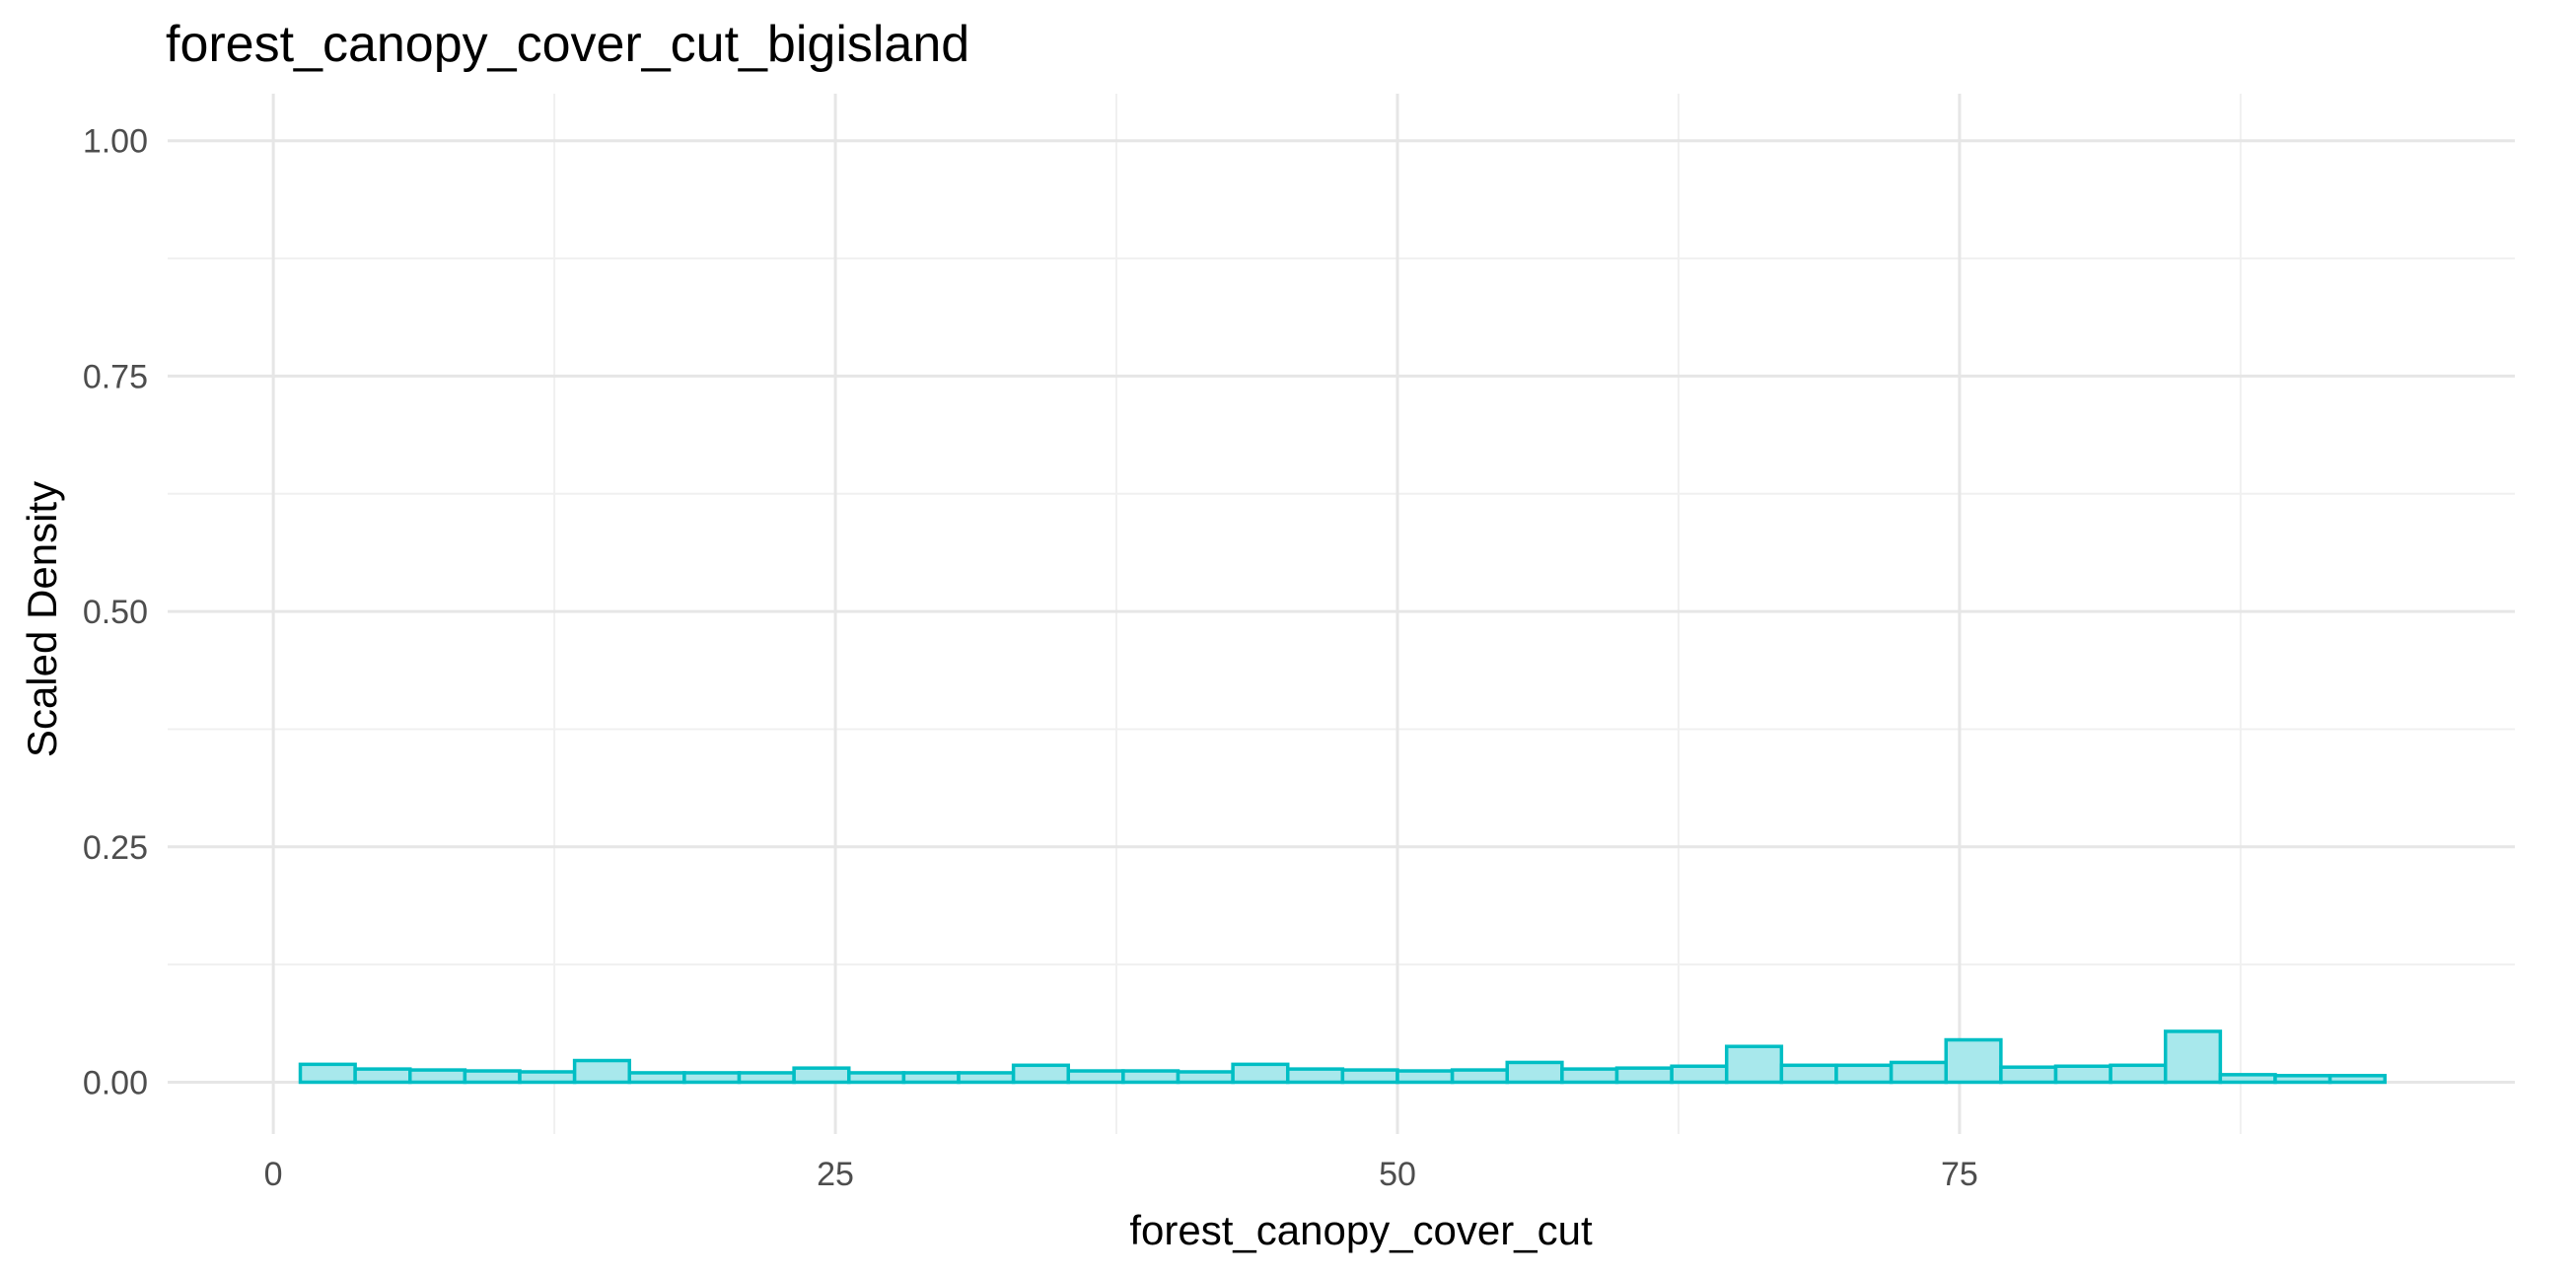  I want to click on y-tick-label: 1.00, so click(115, 142).